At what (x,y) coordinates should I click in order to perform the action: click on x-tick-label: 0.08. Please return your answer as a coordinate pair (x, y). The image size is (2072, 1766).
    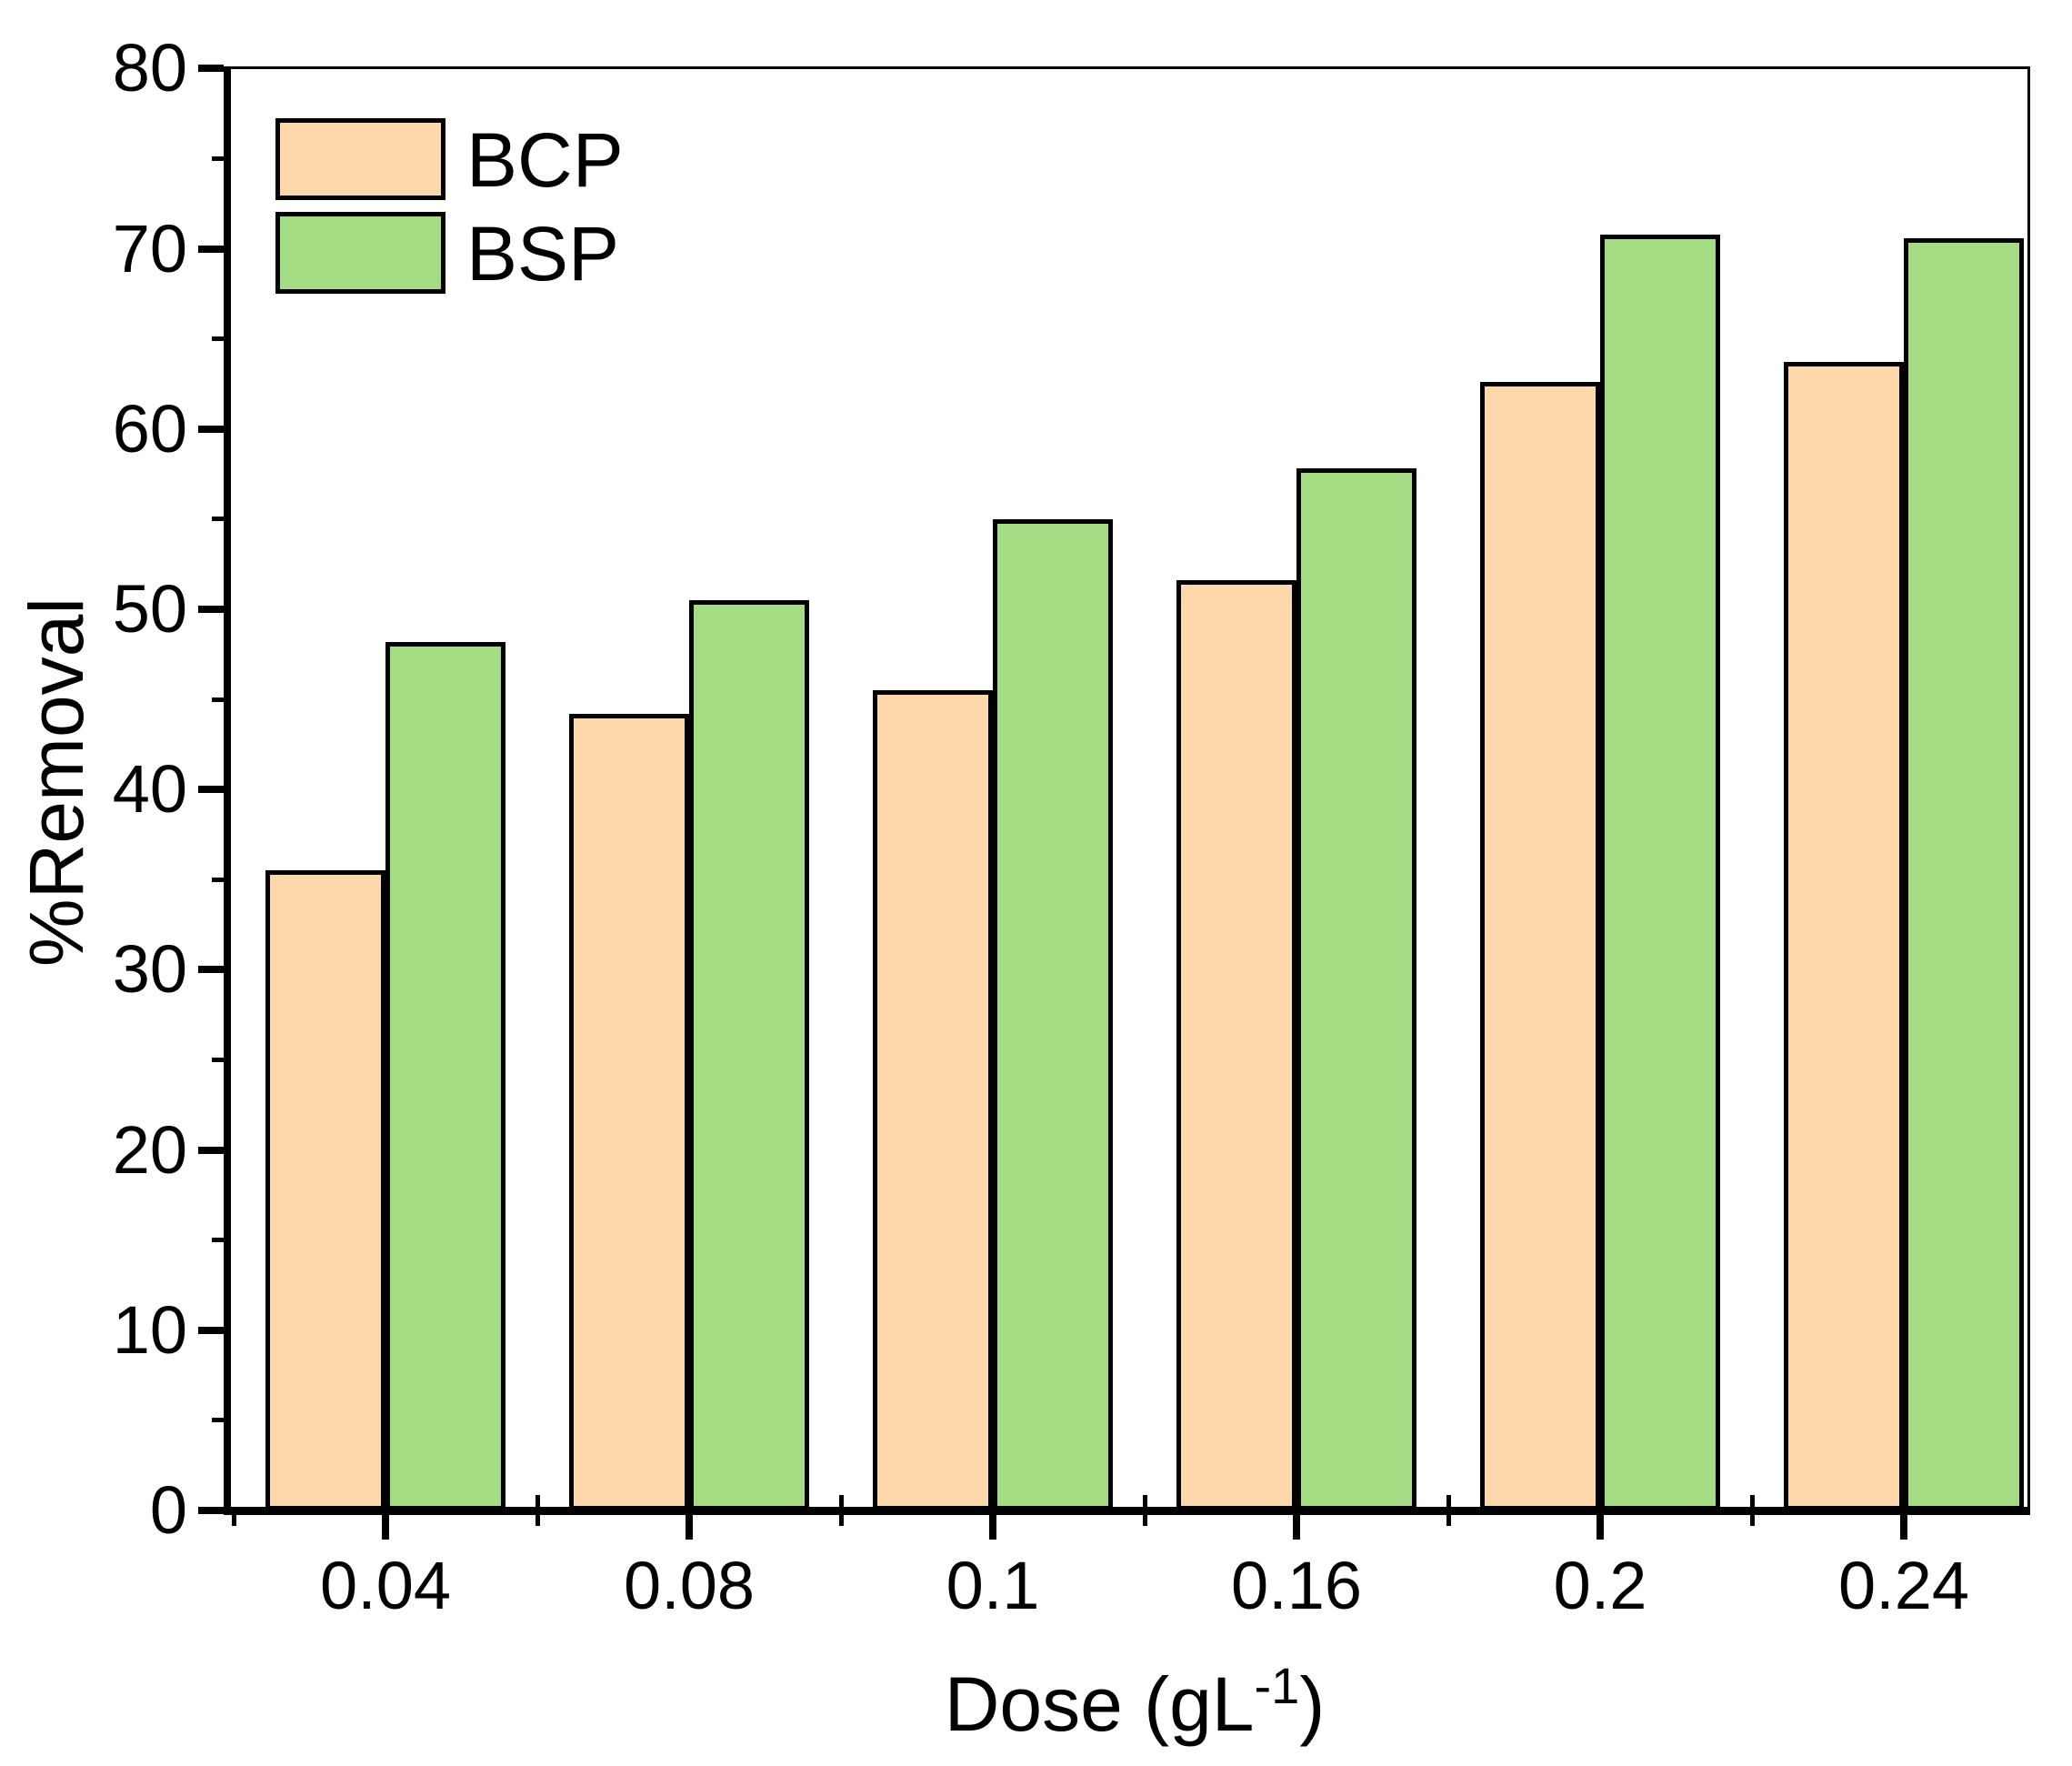
    Looking at the image, I should click on (689, 1585).